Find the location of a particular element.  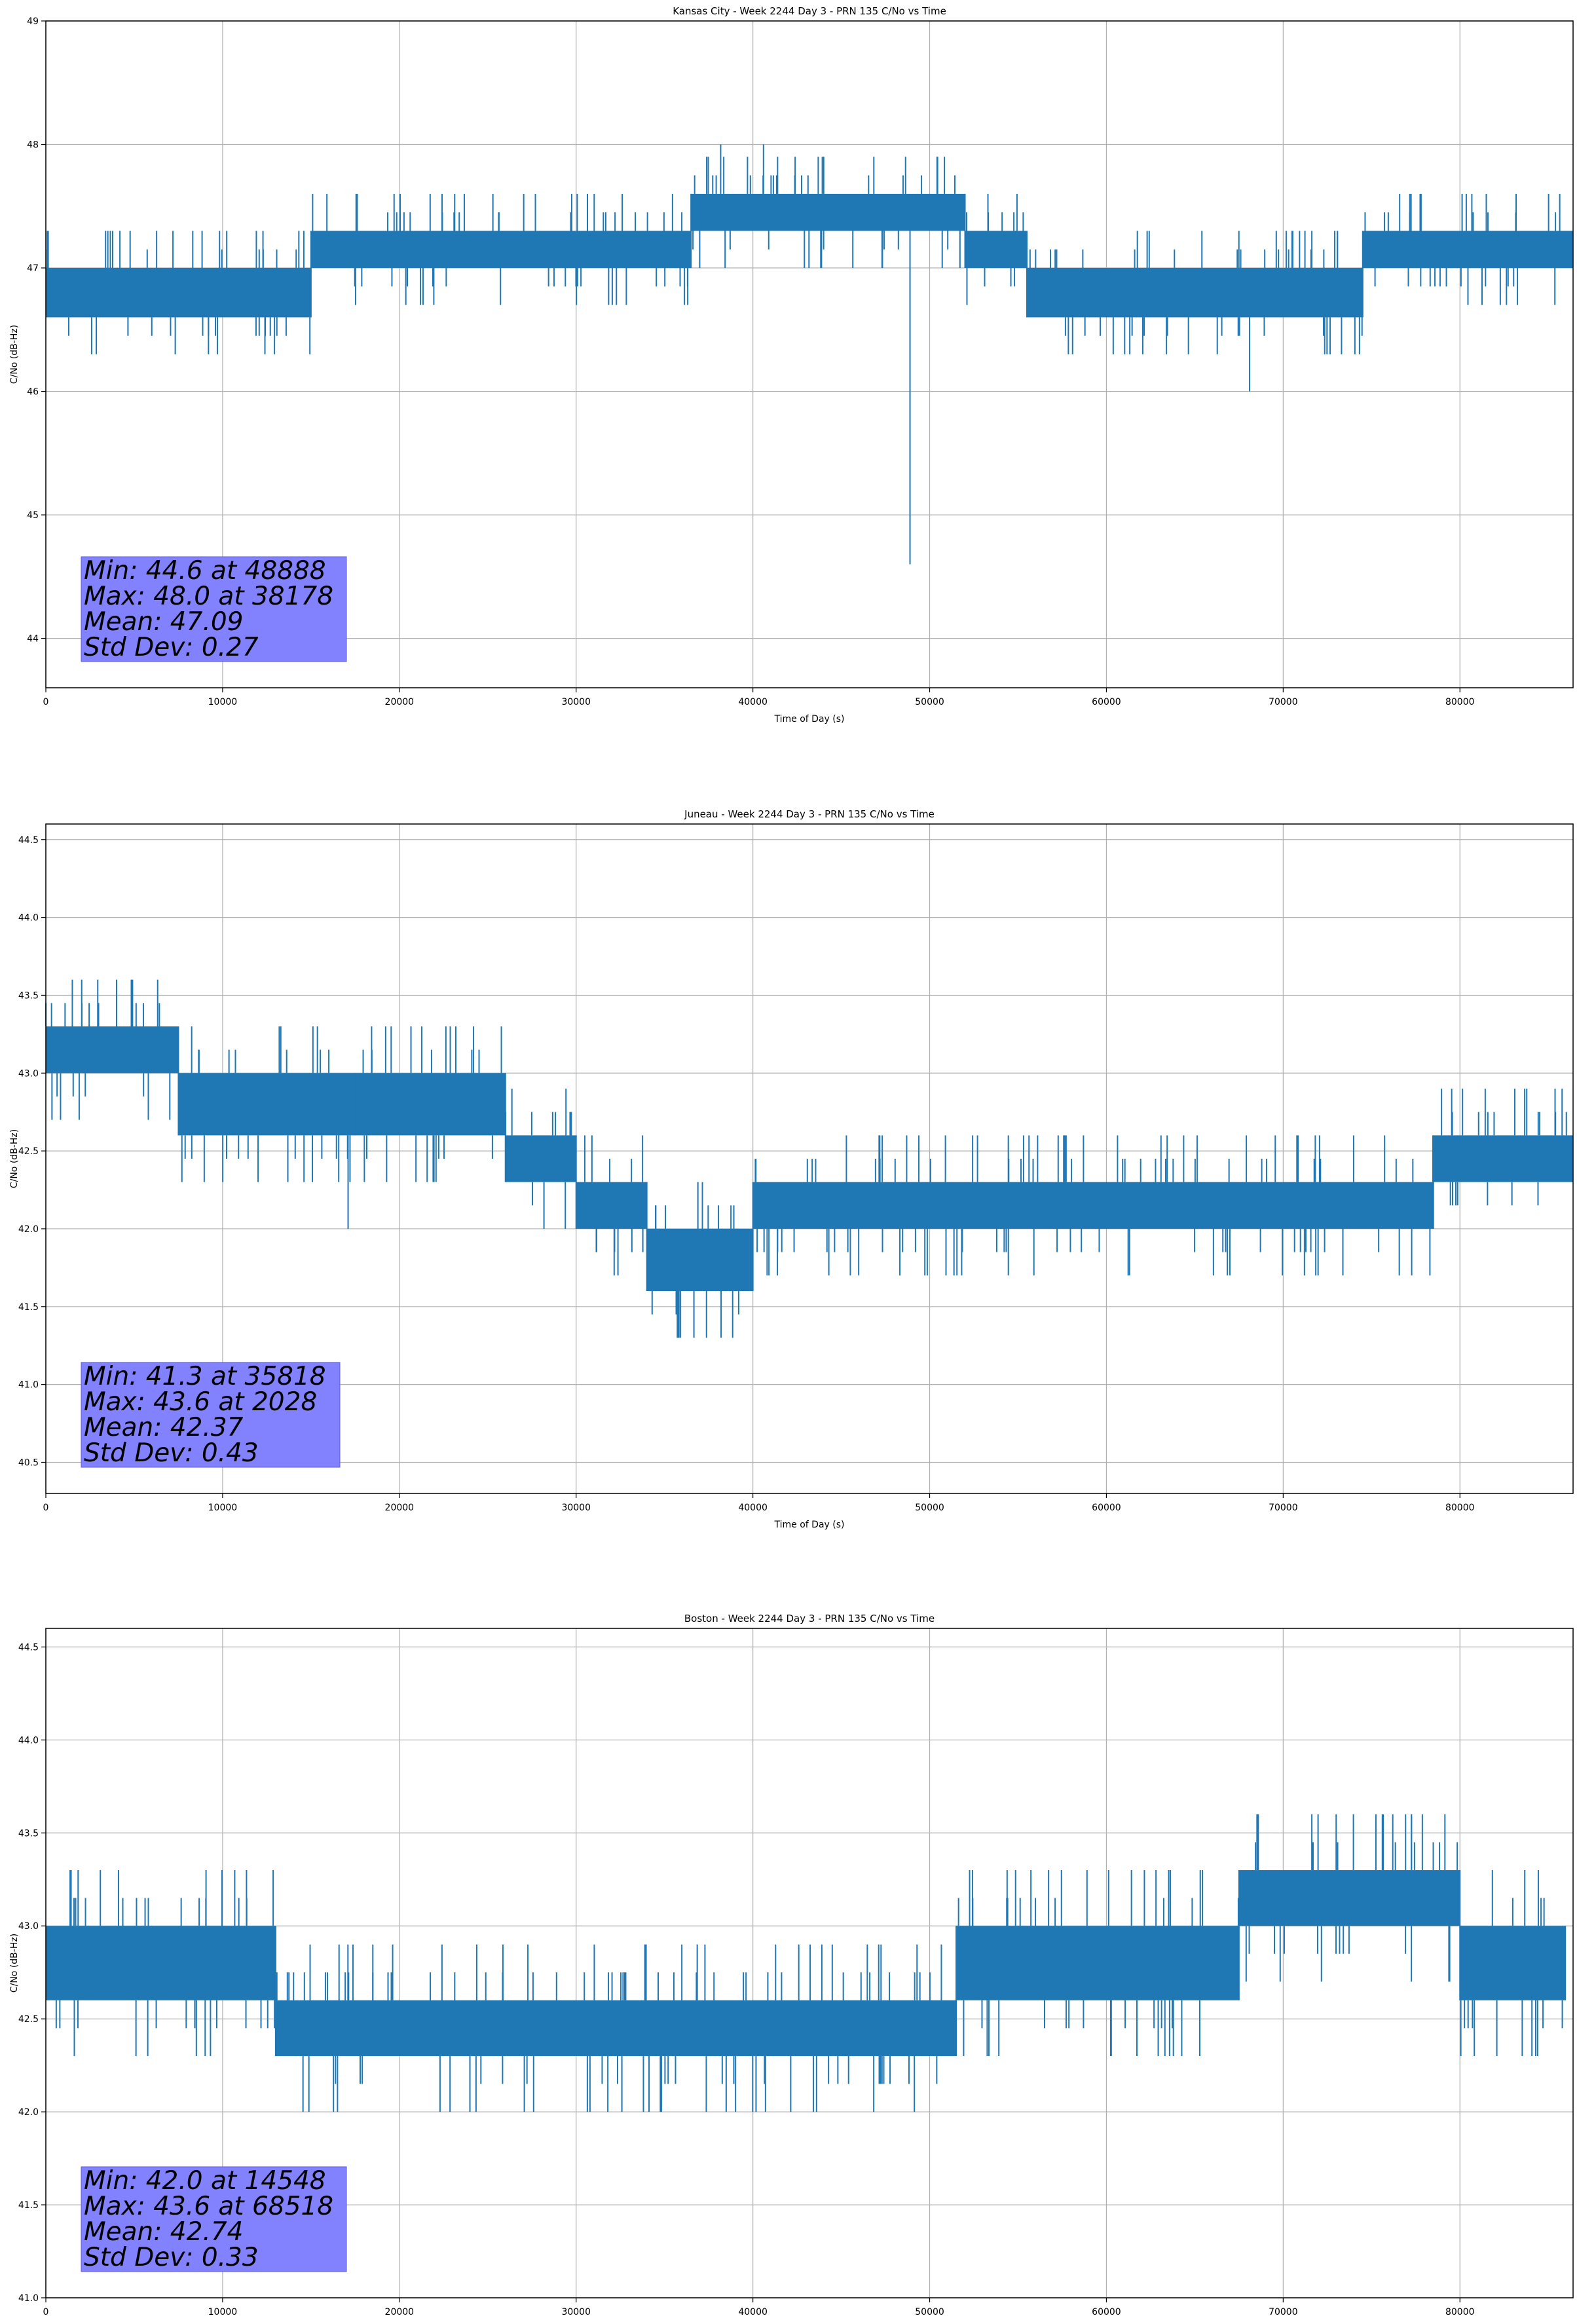

stats-line: Max: 48.0 at 38178 is located at coordinates (208, 596).